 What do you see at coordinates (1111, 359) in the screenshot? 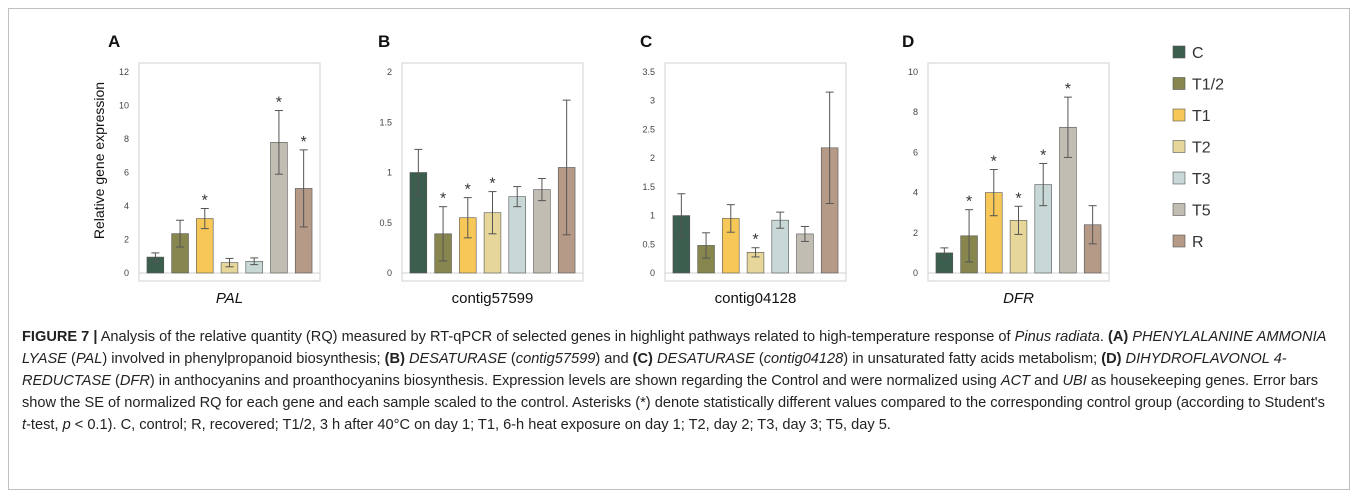
I see `caption-label-d: (D)` at bounding box center [1111, 359].